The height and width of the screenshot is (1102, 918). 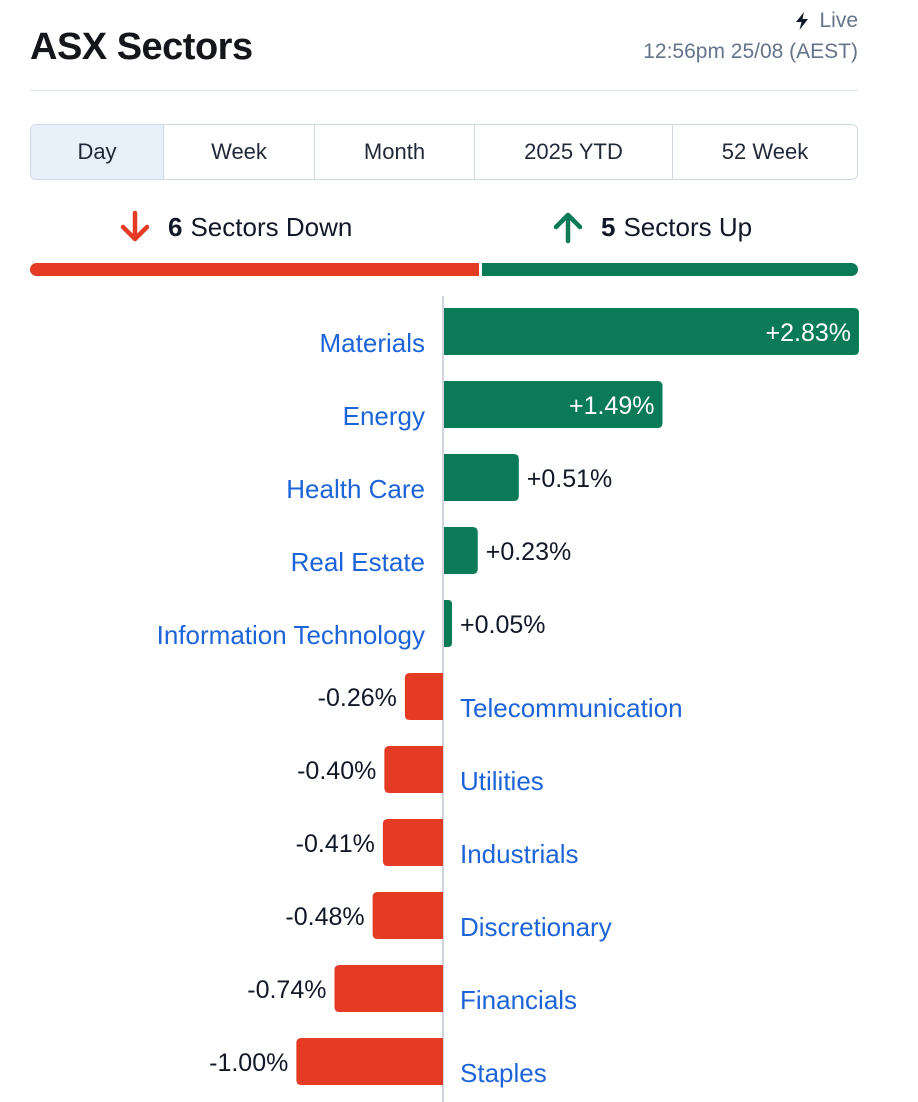 What do you see at coordinates (423, 696) in the screenshot?
I see `bar-telecommunication` at bounding box center [423, 696].